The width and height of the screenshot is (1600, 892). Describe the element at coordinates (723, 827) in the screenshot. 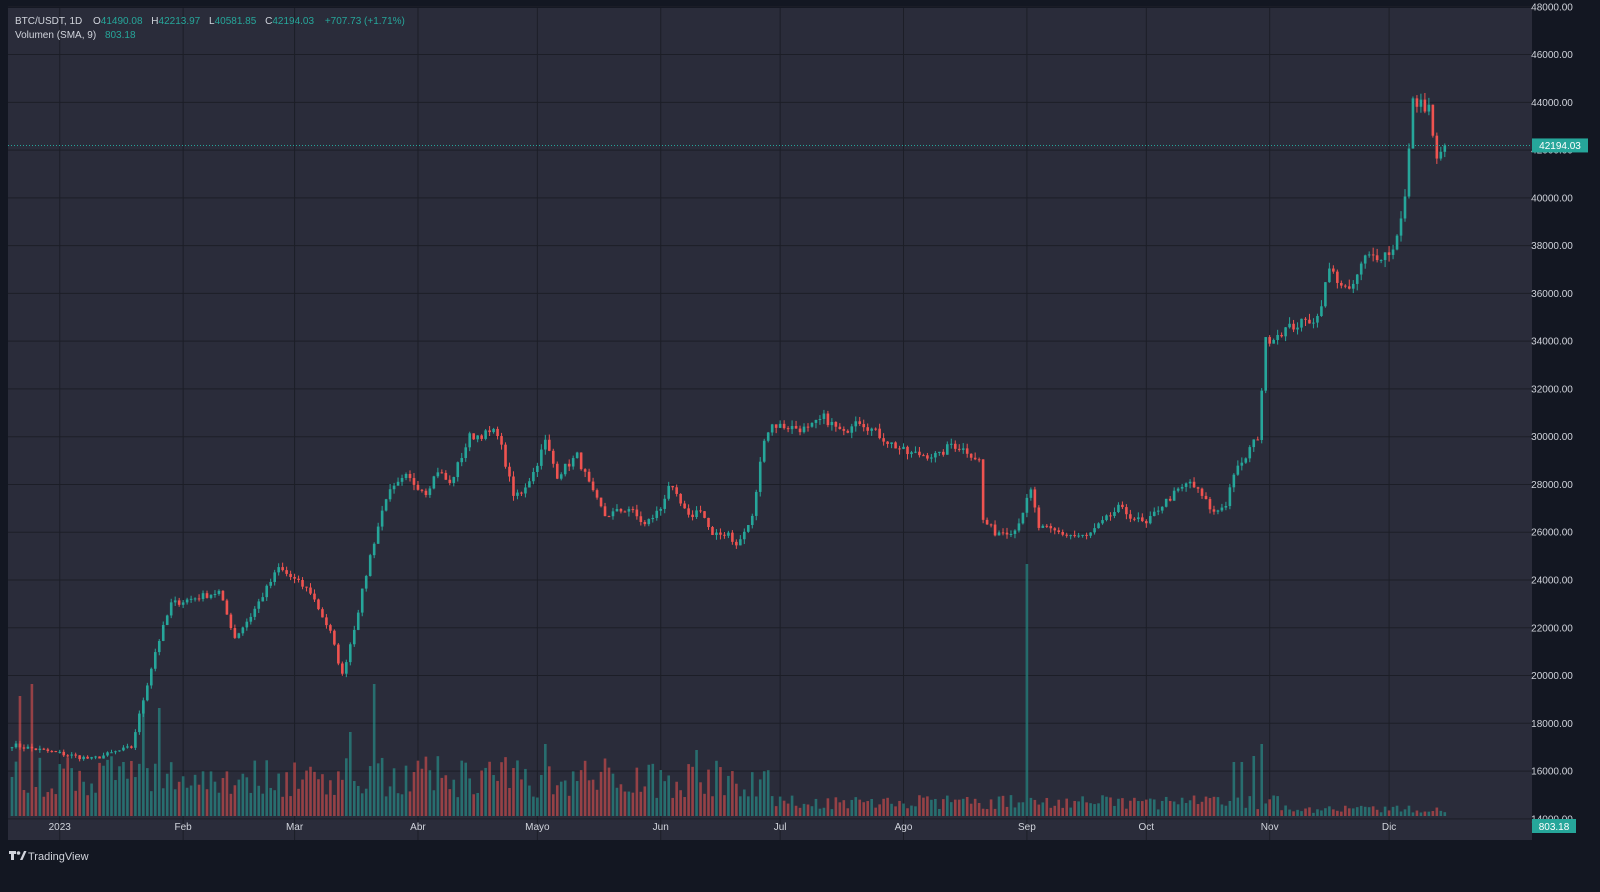

I see `time-axis: 2023 Feb Mar Abr Mayo Jun Jul Ago Sep Oct Nov Dic` at that location.